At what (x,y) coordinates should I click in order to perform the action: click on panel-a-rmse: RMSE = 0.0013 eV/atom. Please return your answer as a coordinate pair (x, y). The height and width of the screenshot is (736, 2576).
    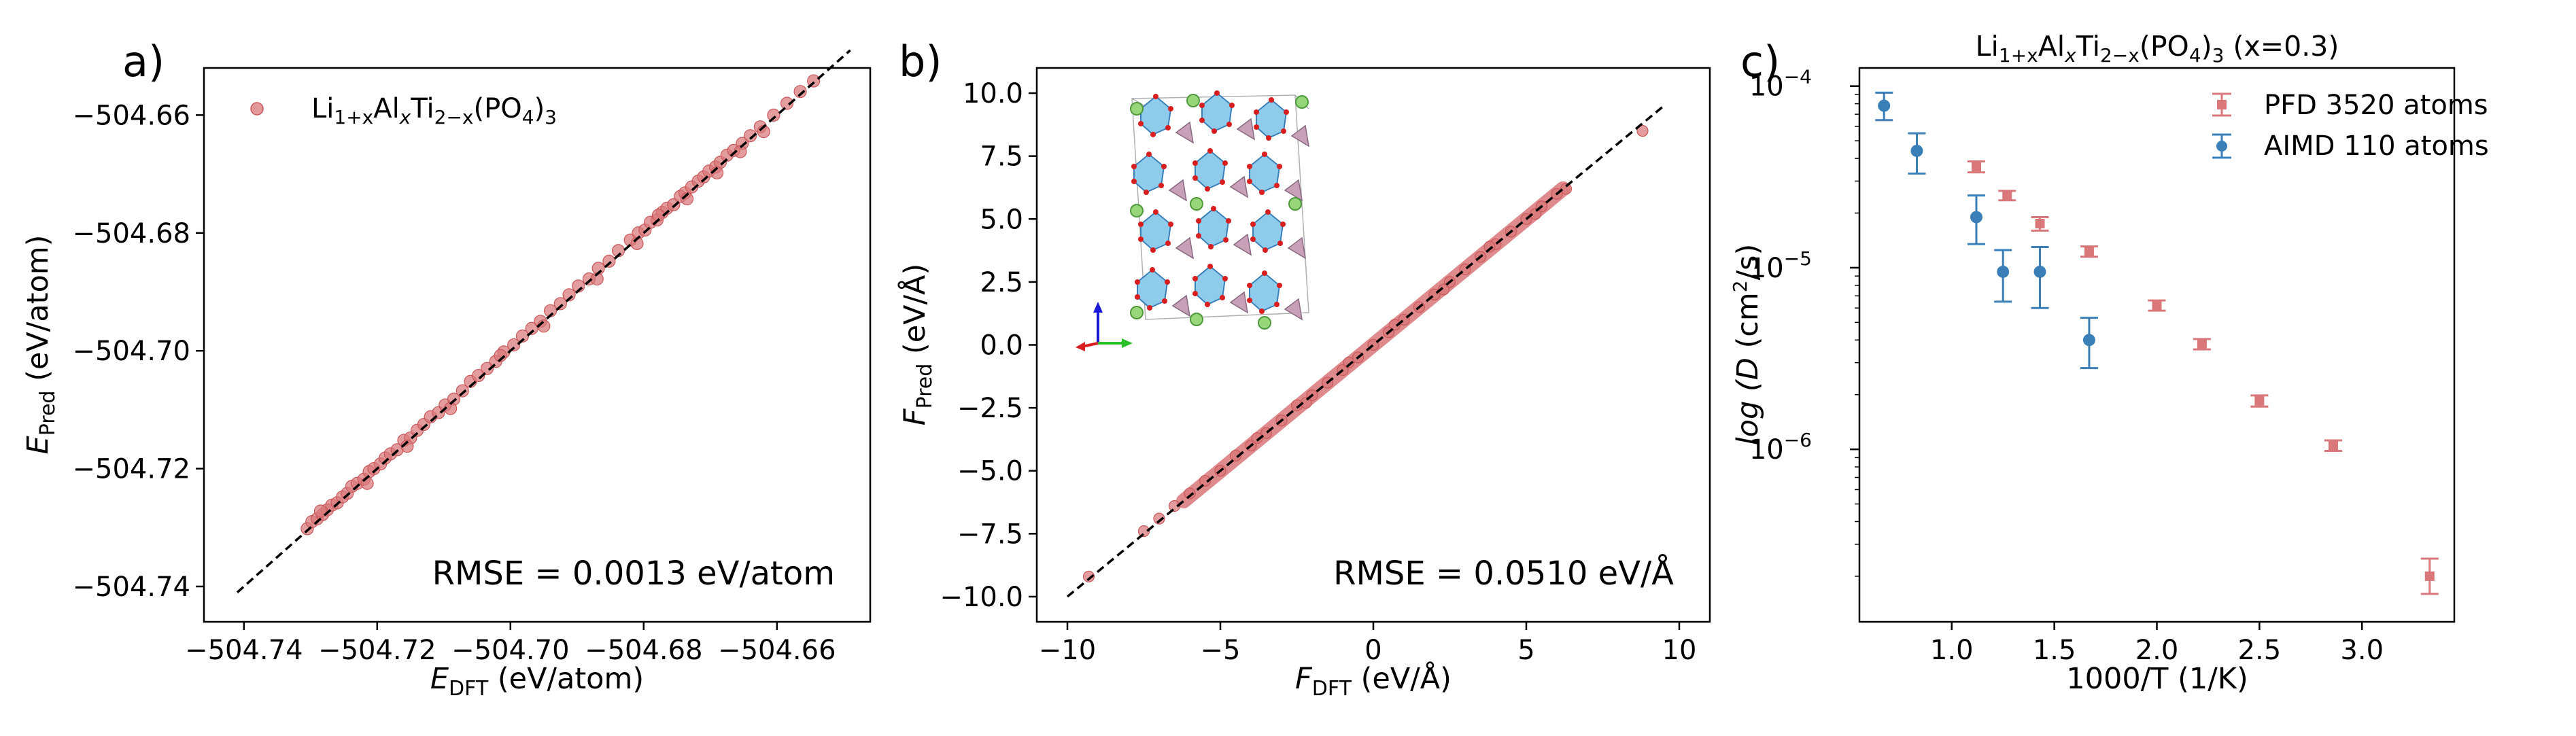
    Looking at the image, I should click on (633, 574).